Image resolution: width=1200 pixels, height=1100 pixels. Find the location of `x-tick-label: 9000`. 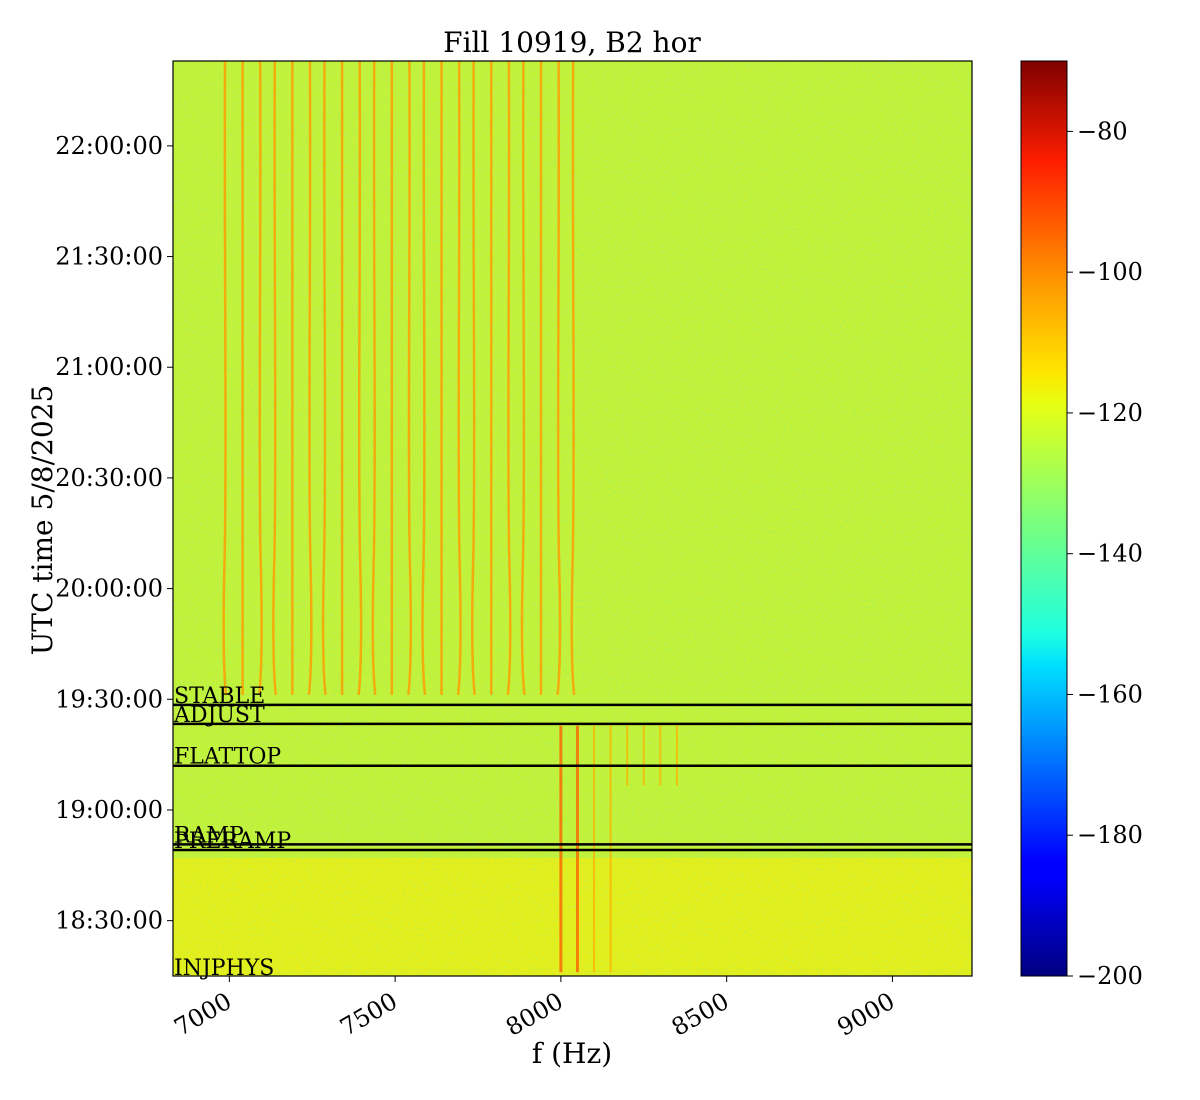

x-tick-label: 9000 is located at coordinates (866, 1014).